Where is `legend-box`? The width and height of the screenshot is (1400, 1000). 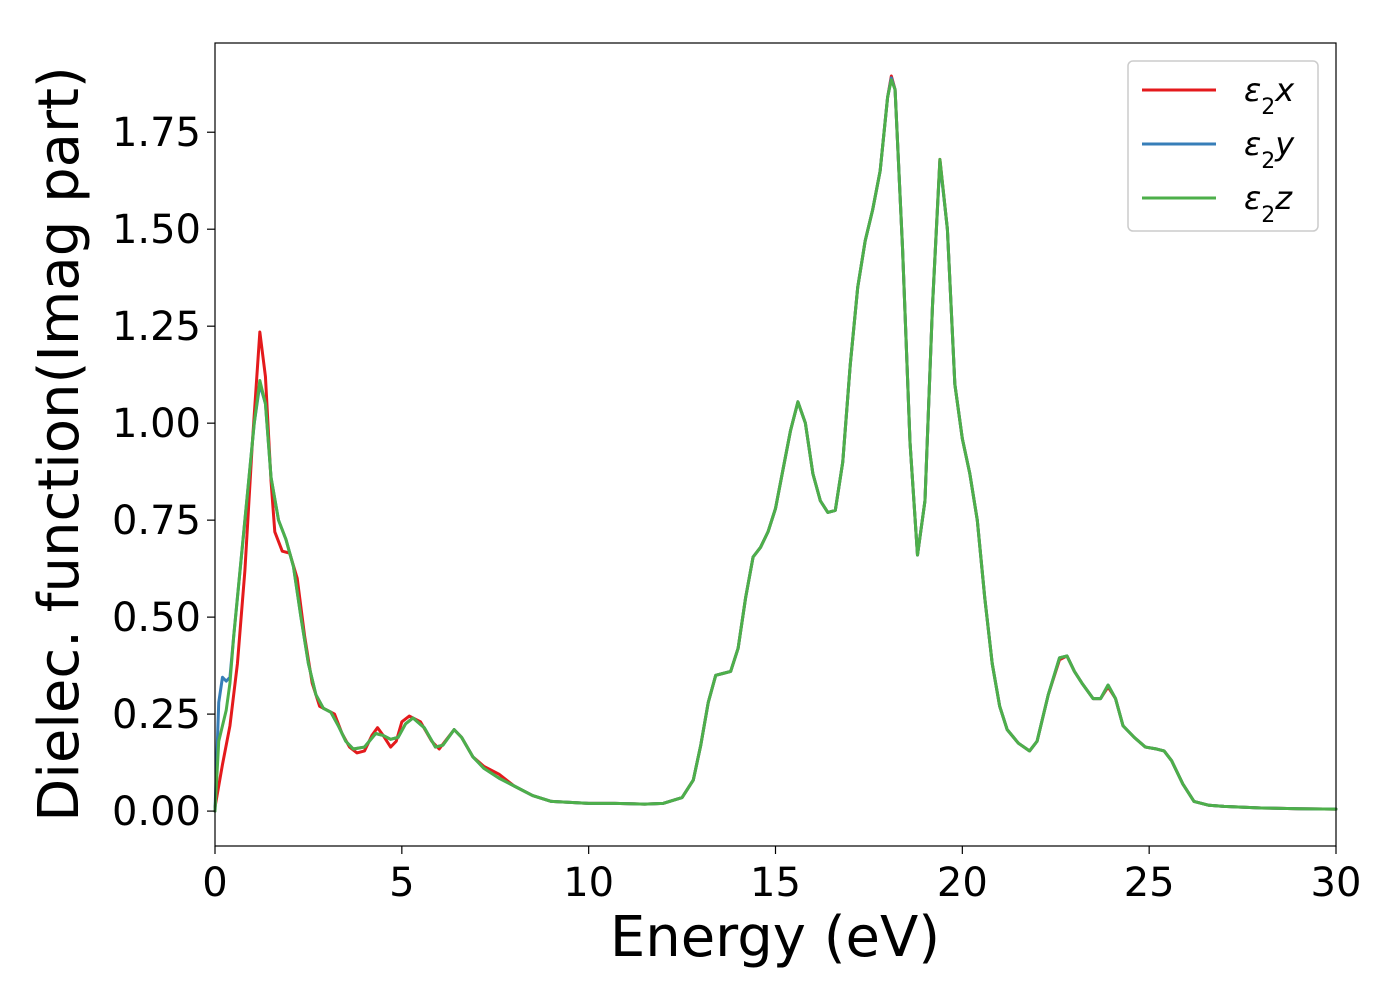
legend-box is located at coordinates (1223, 146).